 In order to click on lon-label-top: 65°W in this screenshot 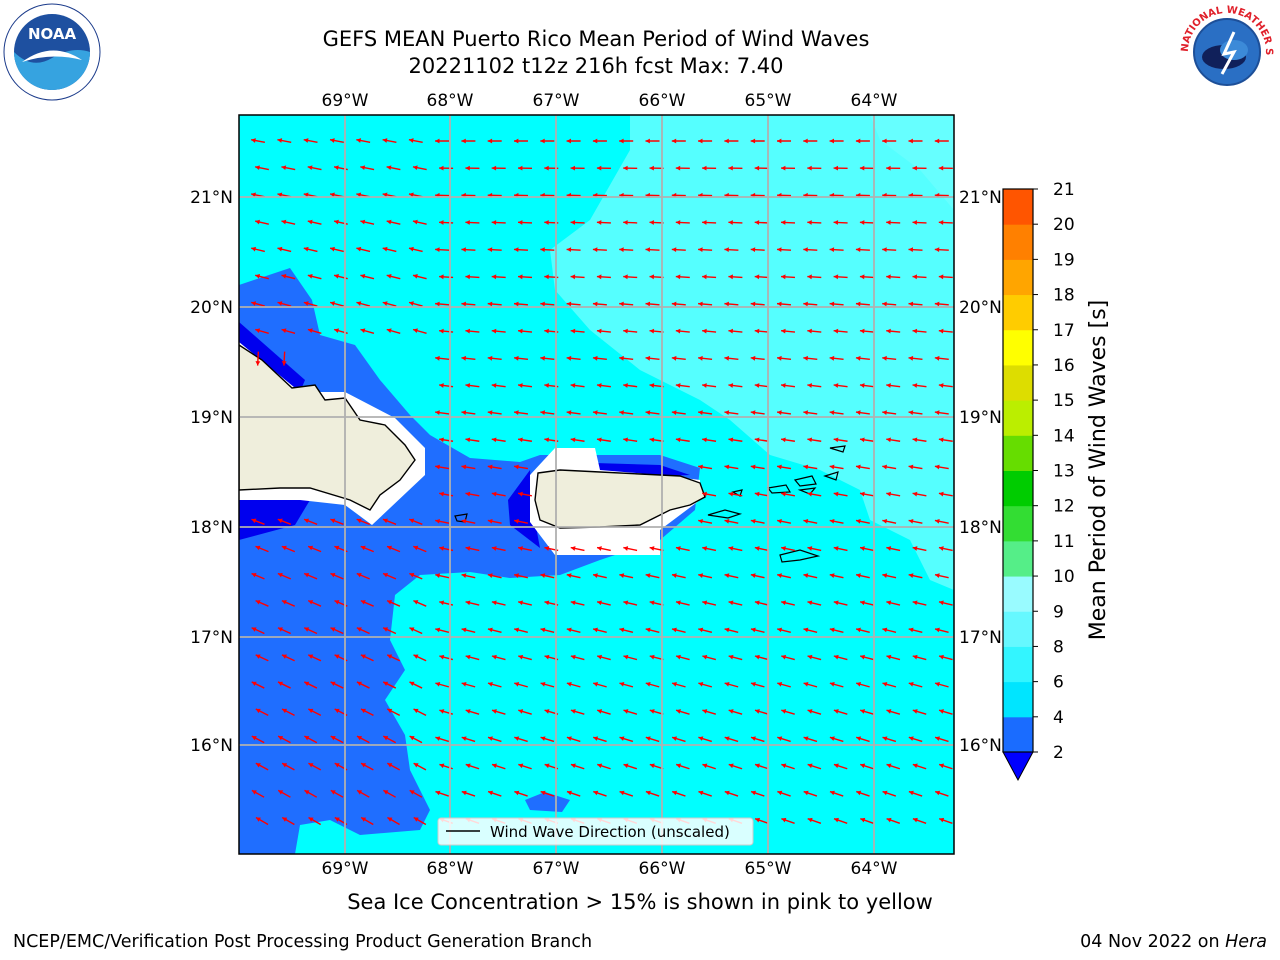, I will do `click(768, 101)`.